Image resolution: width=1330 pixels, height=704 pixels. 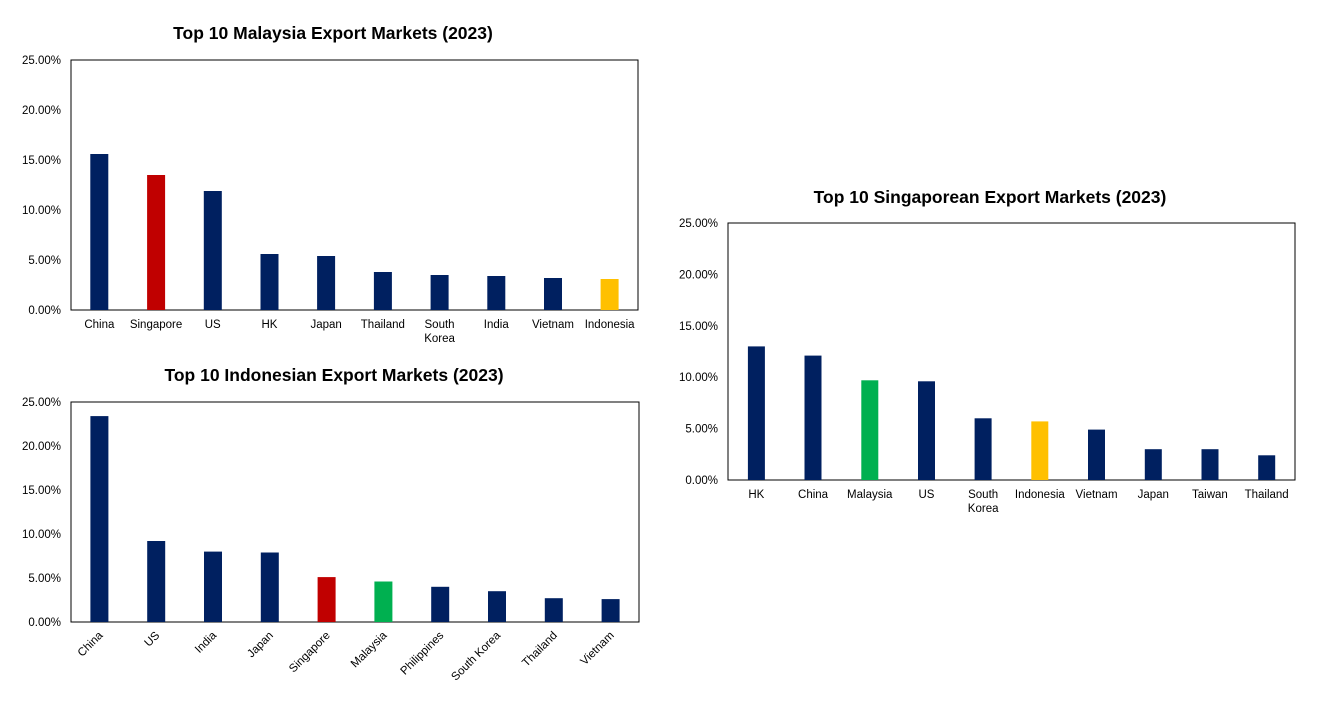 What do you see at coordinates (990, 197) in the screenshot?
I see `chart-title: Top 10 Singaporean Export Markets (2023)` at bounding box center [990, 197].